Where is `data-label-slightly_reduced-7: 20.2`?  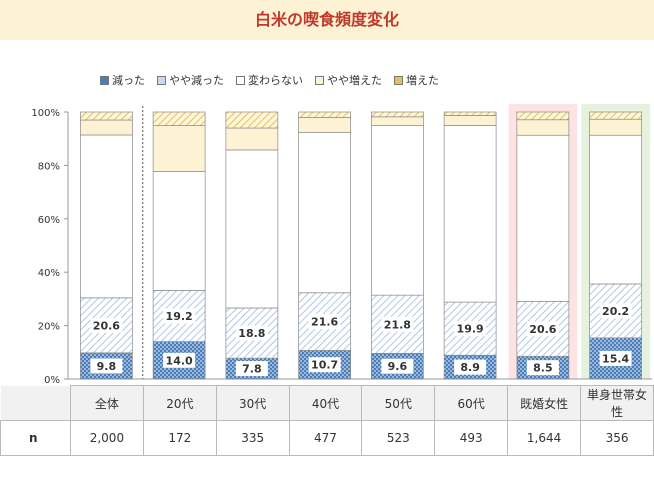
data-label-slightly_reduced-7: 20.2 is located at coordinates (615, 311).